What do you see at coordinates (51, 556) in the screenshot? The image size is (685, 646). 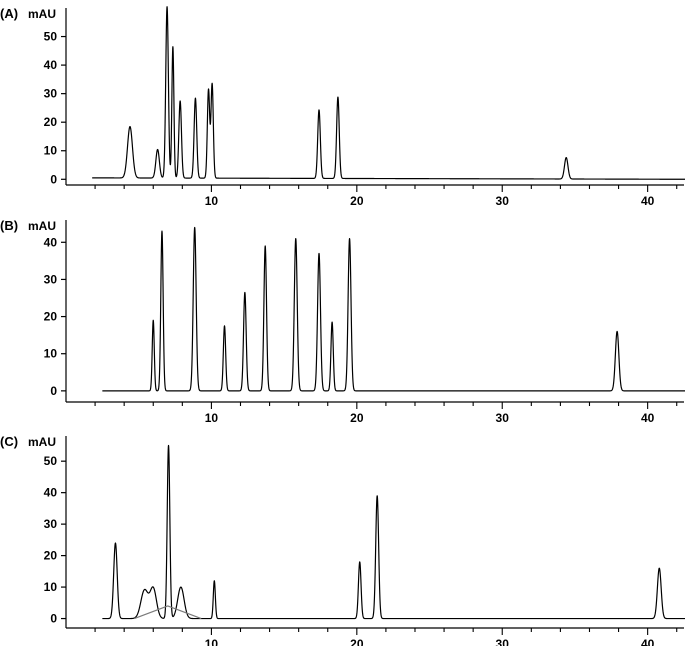 I see `y-tick-label-c: 20` at bounding box center [51, 556].